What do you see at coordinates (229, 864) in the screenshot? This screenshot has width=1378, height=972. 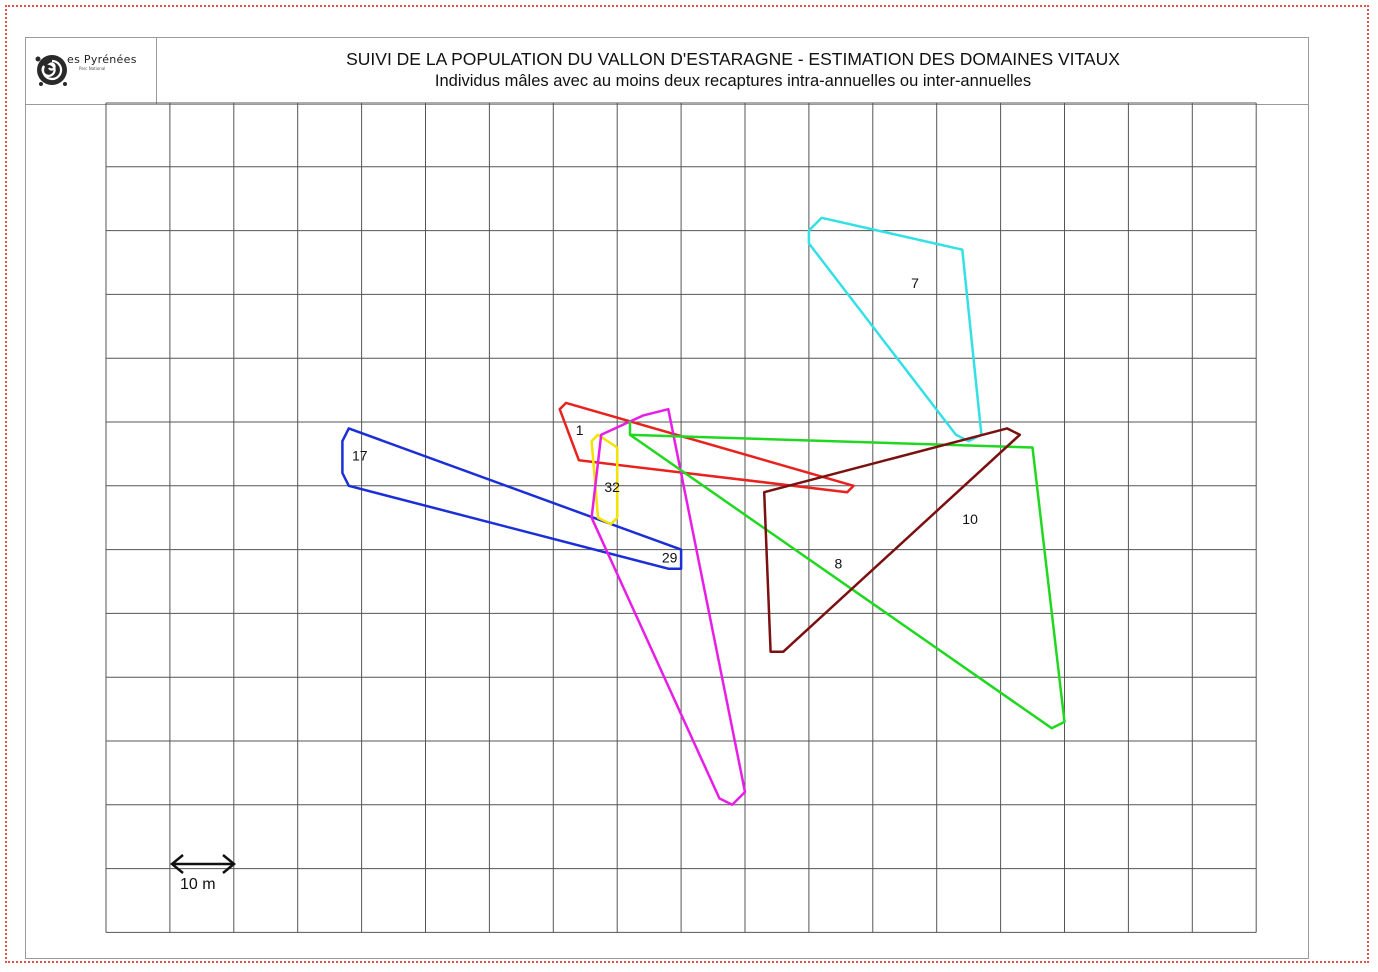 I see `scale-arrow-right-icon` at bounding box center [229, 864].